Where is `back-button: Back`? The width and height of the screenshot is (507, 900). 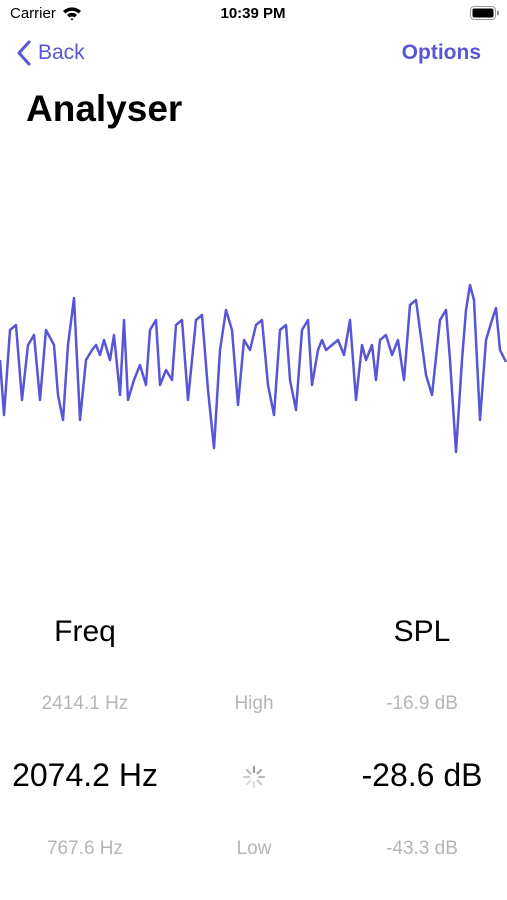
back-button: Back is located at coordinates (61, 52).